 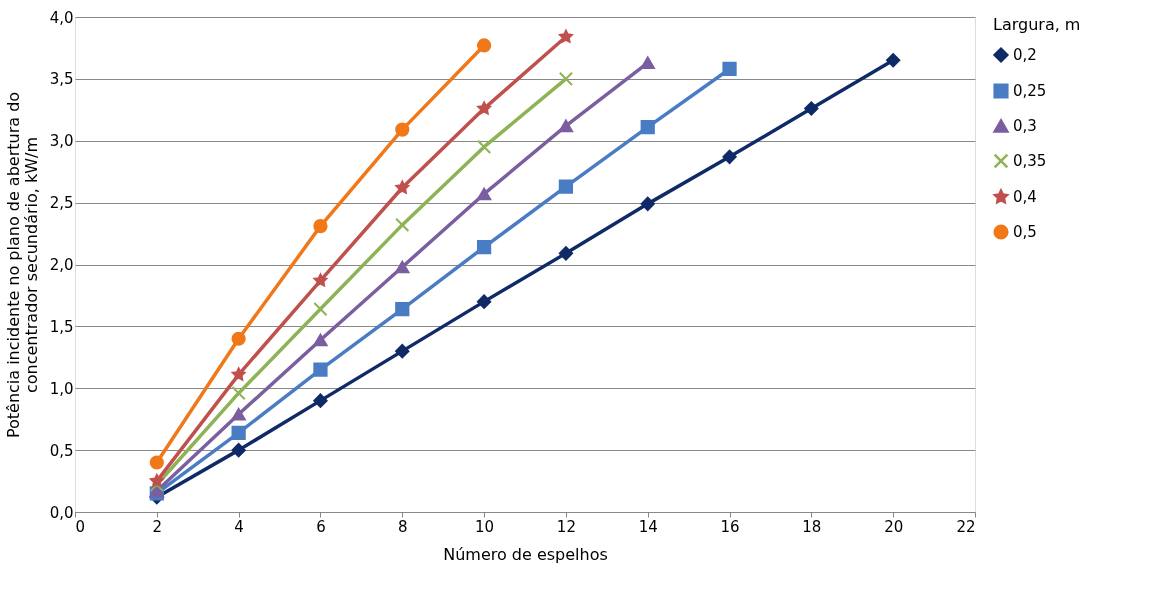 I want to click on x-tick-label: 0, so click(x=80, y=526).